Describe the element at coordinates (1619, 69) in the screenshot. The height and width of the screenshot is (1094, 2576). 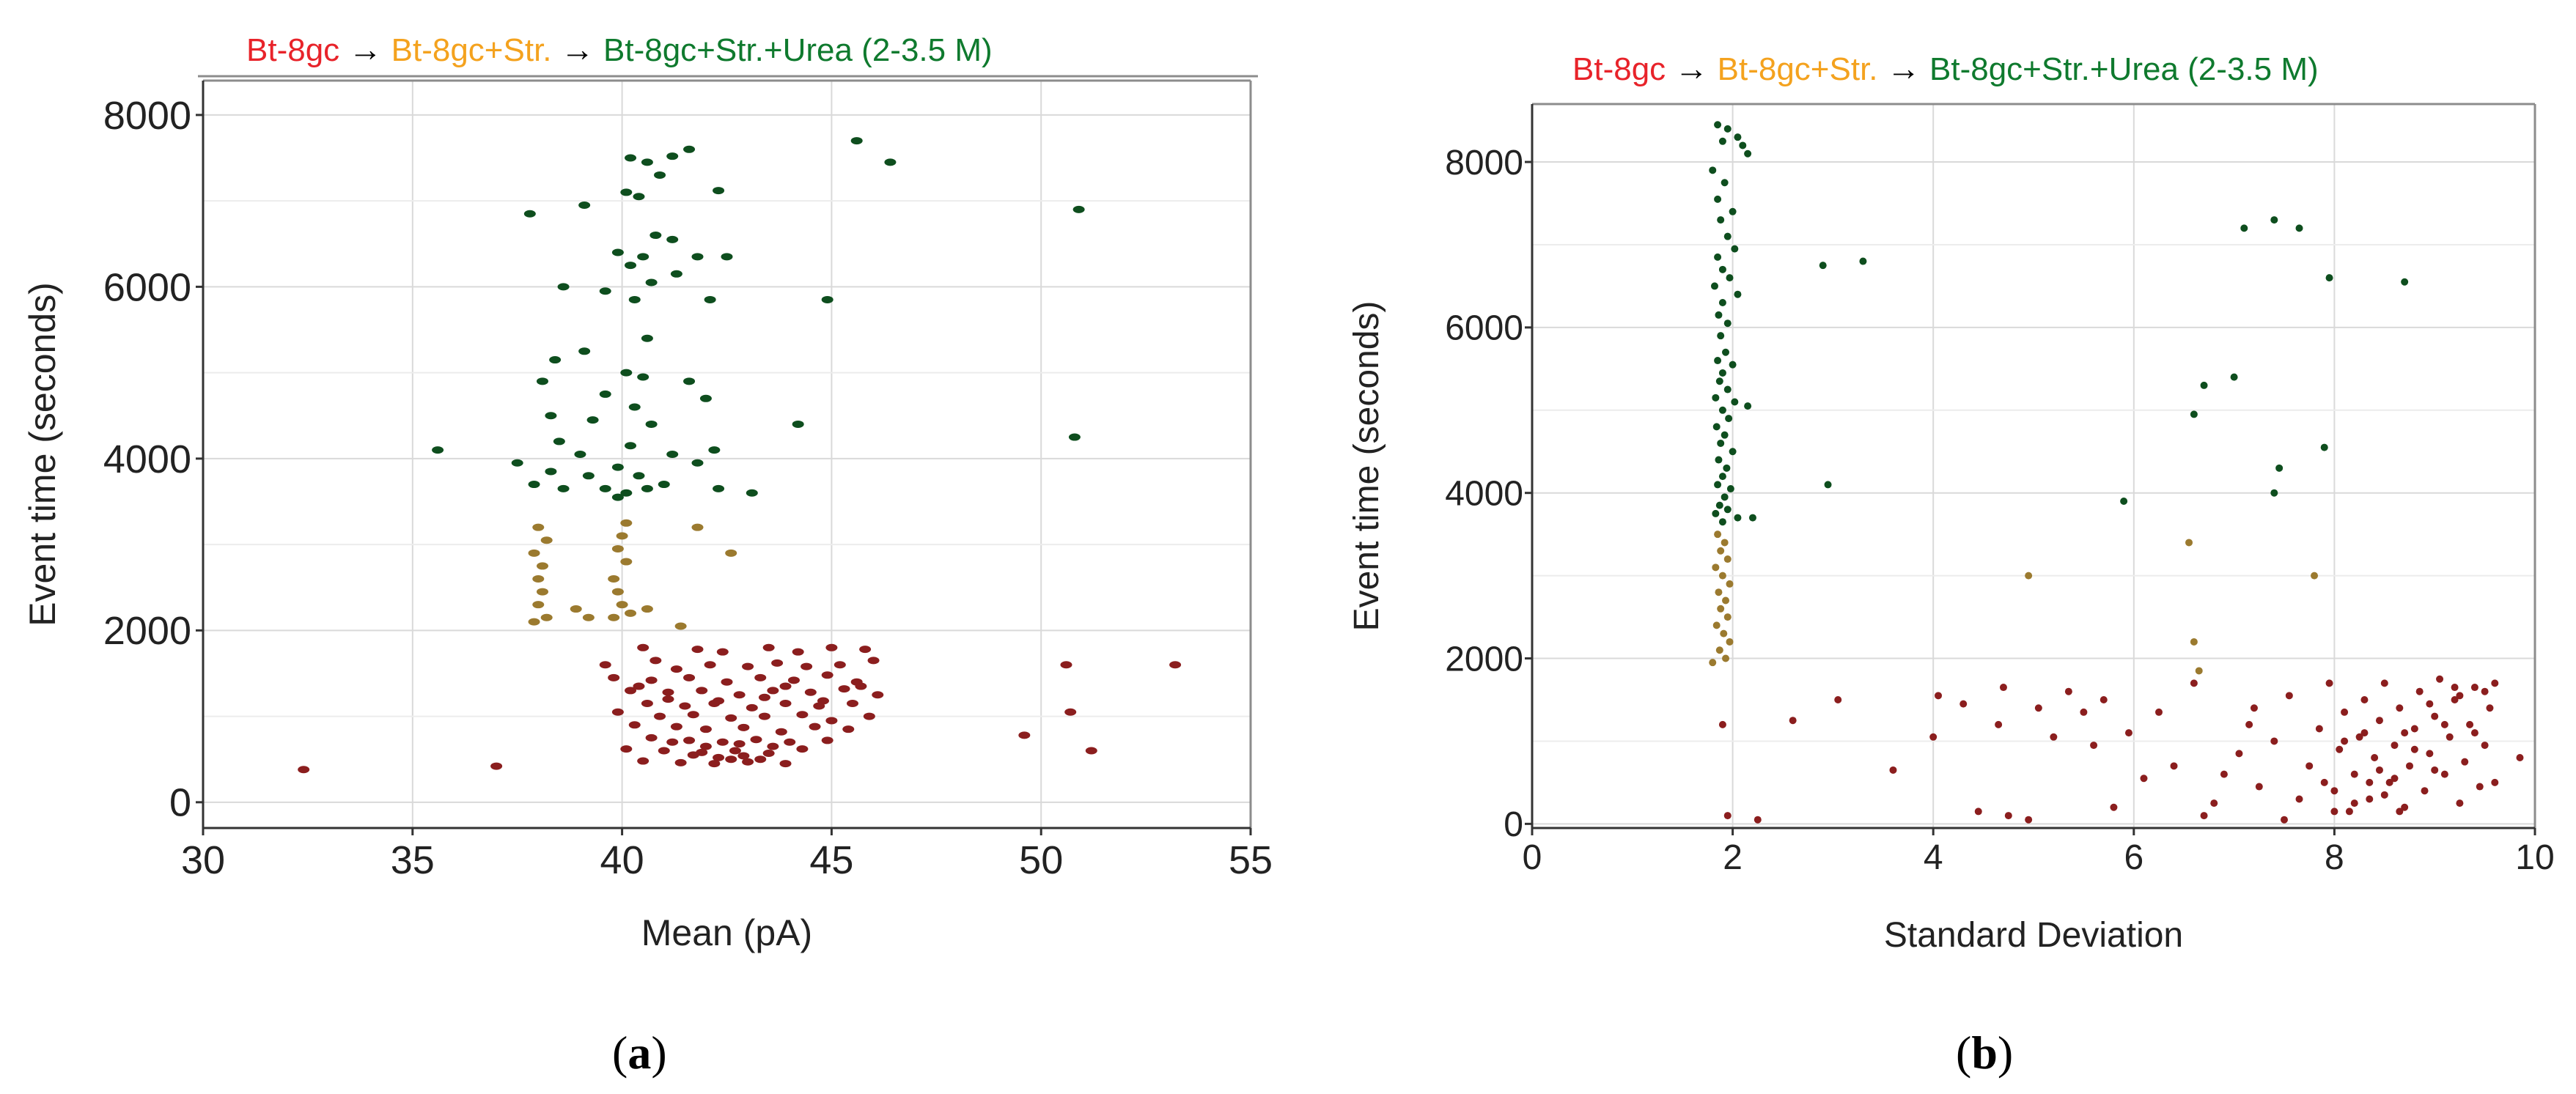
I see `title-stage-1: Bt-8gc` at that location.